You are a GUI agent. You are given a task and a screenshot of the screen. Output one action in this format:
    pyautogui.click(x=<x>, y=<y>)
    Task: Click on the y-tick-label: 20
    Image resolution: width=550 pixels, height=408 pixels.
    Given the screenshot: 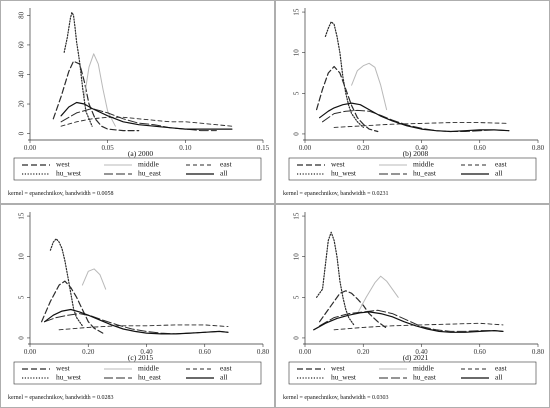 What is the action you would take?
    pyautogui.click(x=22, y=104)
    